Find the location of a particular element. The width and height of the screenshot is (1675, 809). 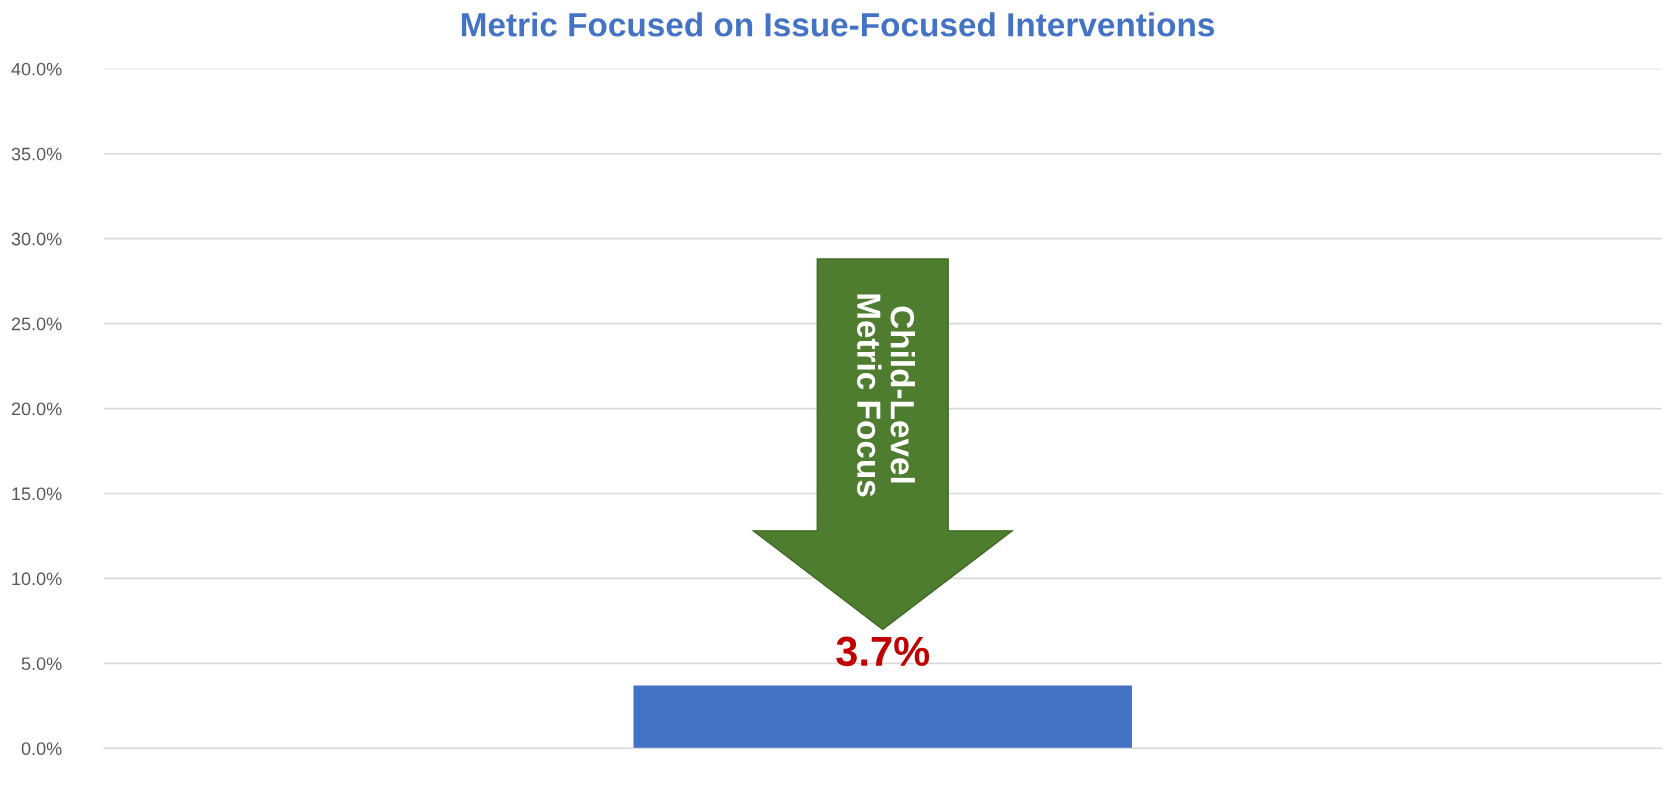

chart-title: Metric Focused on Issue-Focused Interventions is located at coordinates (838, 24).